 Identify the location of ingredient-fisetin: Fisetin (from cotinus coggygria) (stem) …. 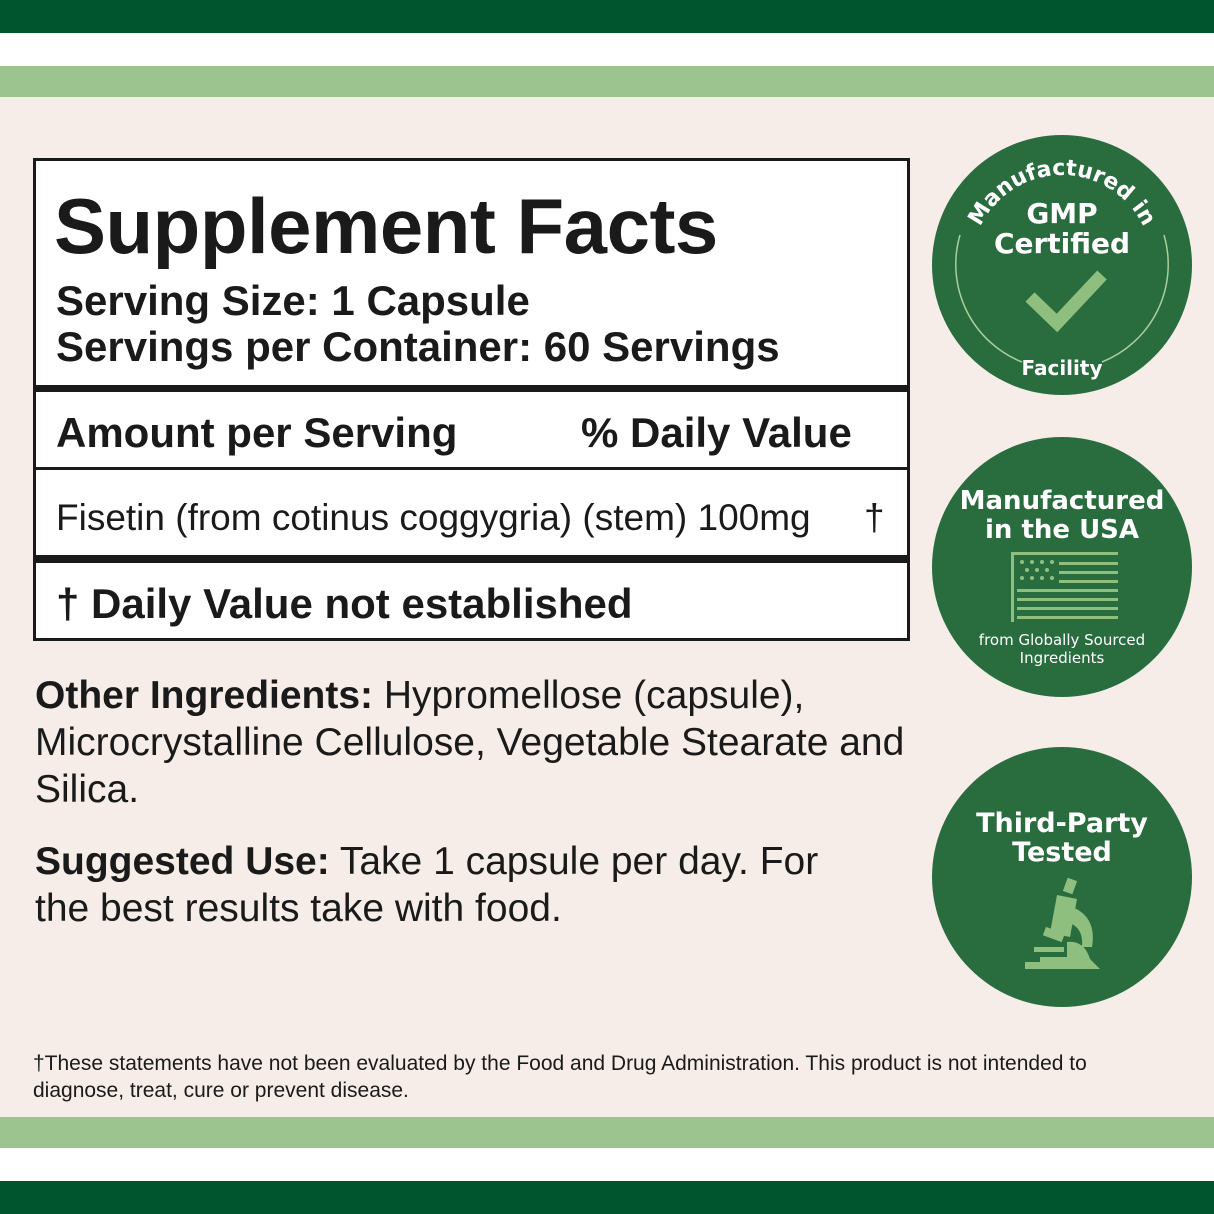
(433, 517).